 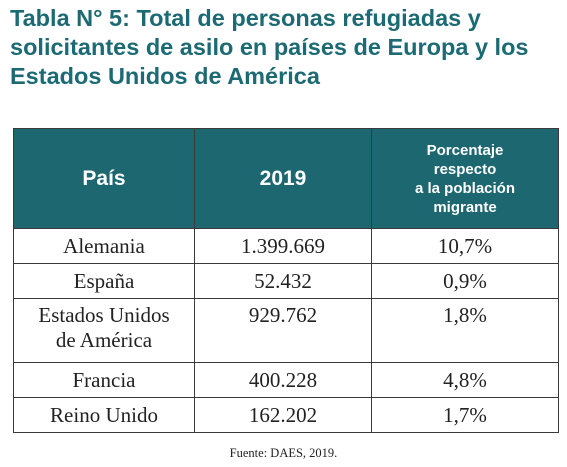 I want to click on cell-country: Reino Unido, so click(x=104, y=415).